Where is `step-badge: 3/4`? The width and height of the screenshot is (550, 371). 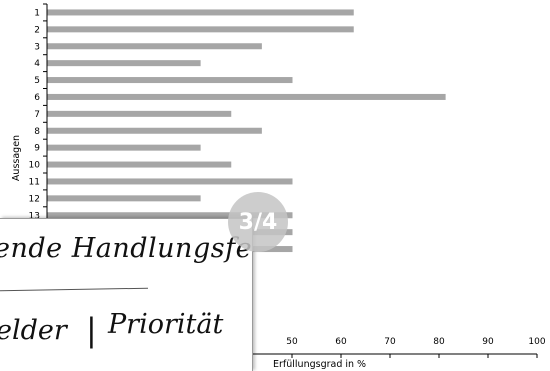
step-badge: 3/4 is located at coordinates (258, 222).